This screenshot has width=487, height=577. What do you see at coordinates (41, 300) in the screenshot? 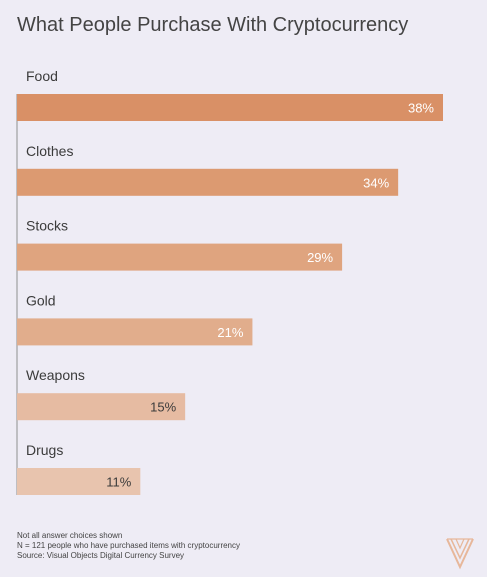
I see `category-label: Gold` at bounding box center [41, 300].